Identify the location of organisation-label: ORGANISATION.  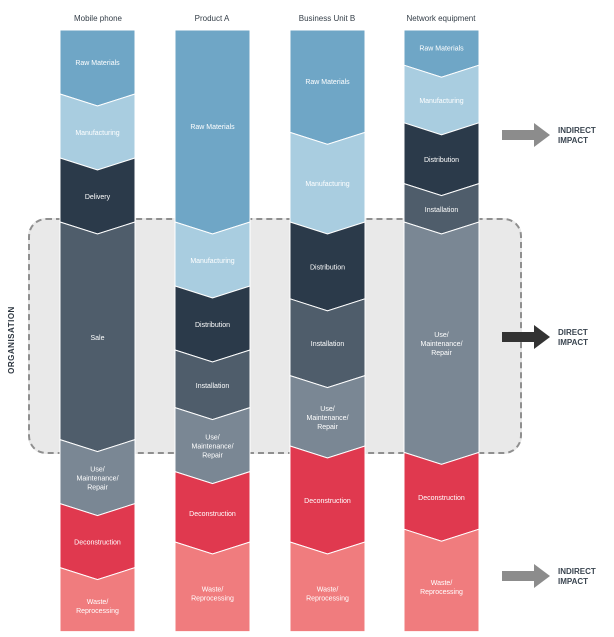
(19, 340).